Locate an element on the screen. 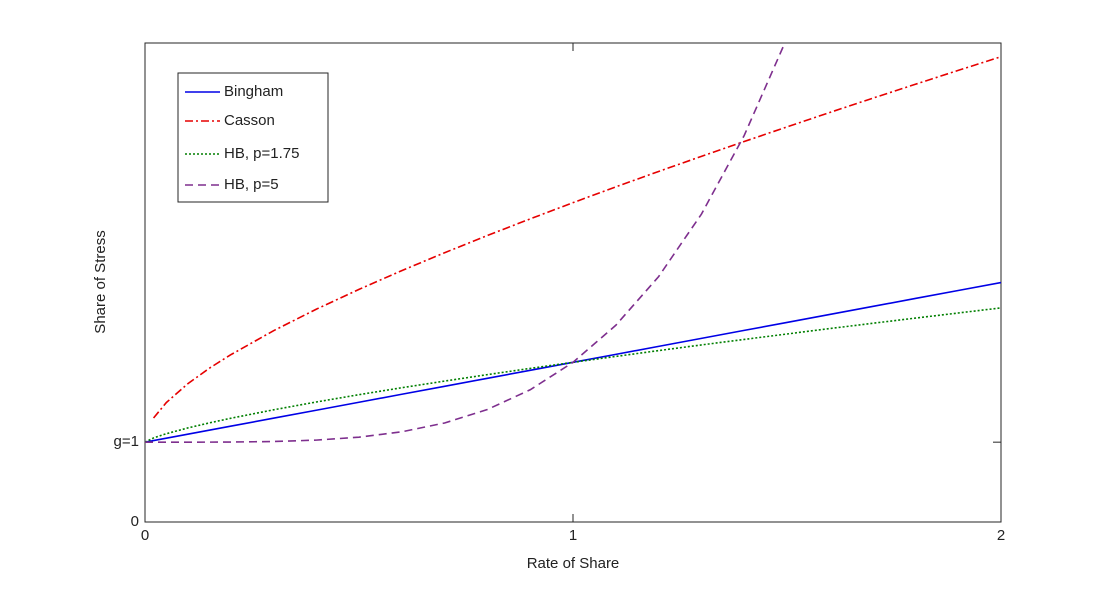  x-axis-label: Rate of Share is located at coordinates (573, 563).